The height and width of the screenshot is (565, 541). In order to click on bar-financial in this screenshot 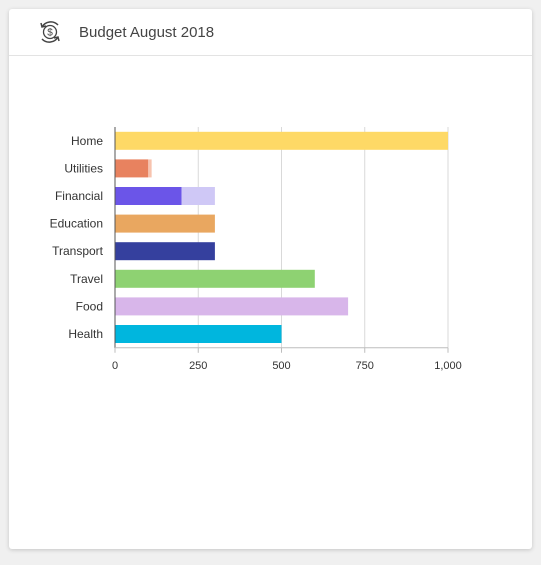, I will do `click(148, 196)`.